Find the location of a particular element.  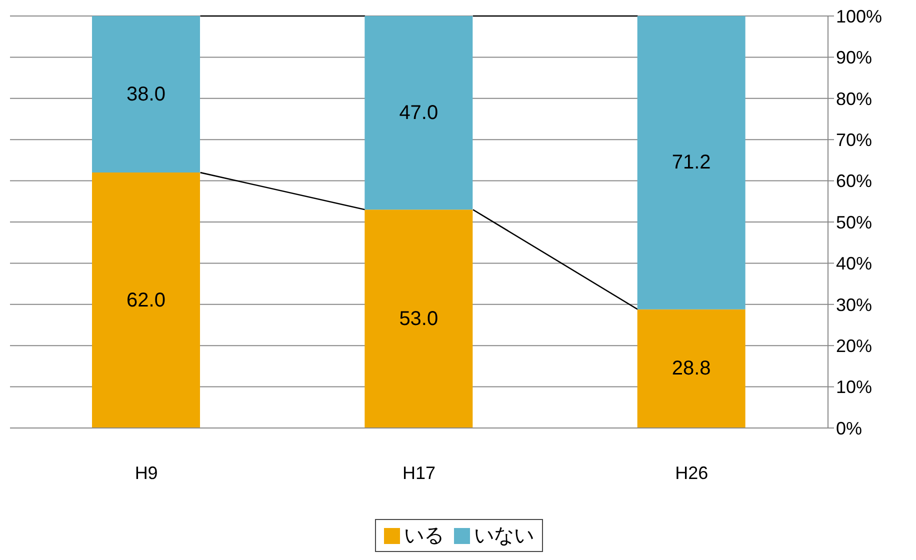

data-label: 38.0 is located at coordinates (146, 94).